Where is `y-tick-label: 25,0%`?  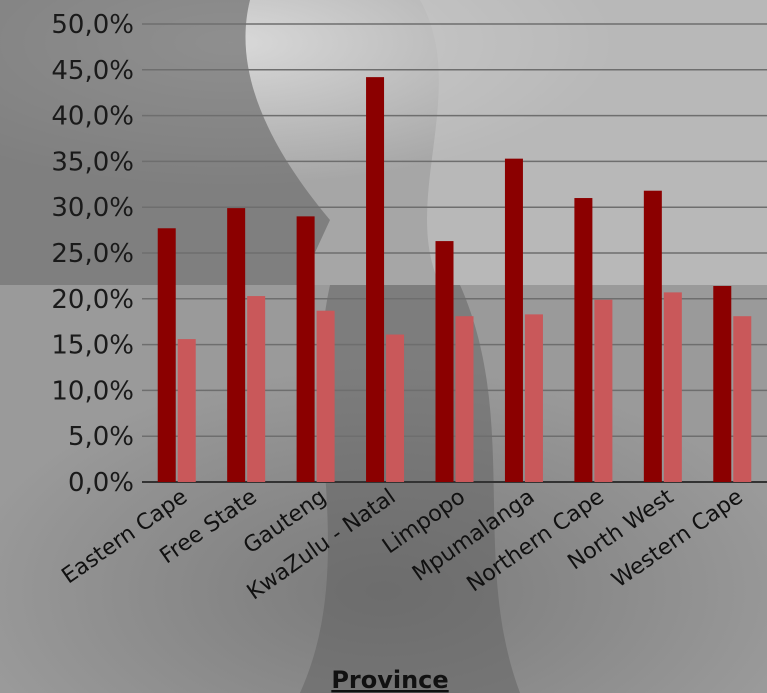 y-tick-label: 25,0% is located at coordinates (92, 254).